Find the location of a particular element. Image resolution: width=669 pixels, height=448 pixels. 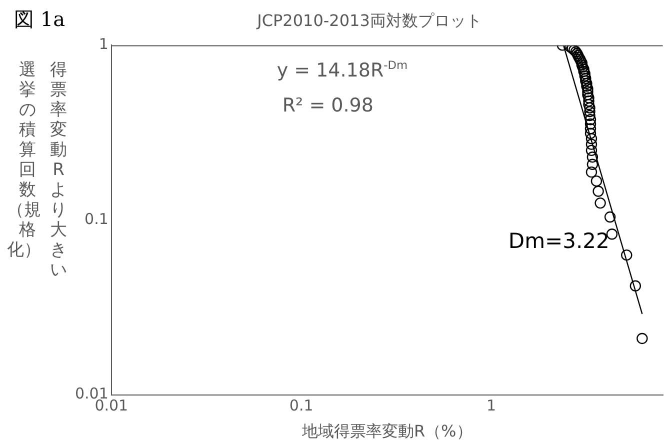

y-tick-label: 0.1 is located at coordinates (96, 219).